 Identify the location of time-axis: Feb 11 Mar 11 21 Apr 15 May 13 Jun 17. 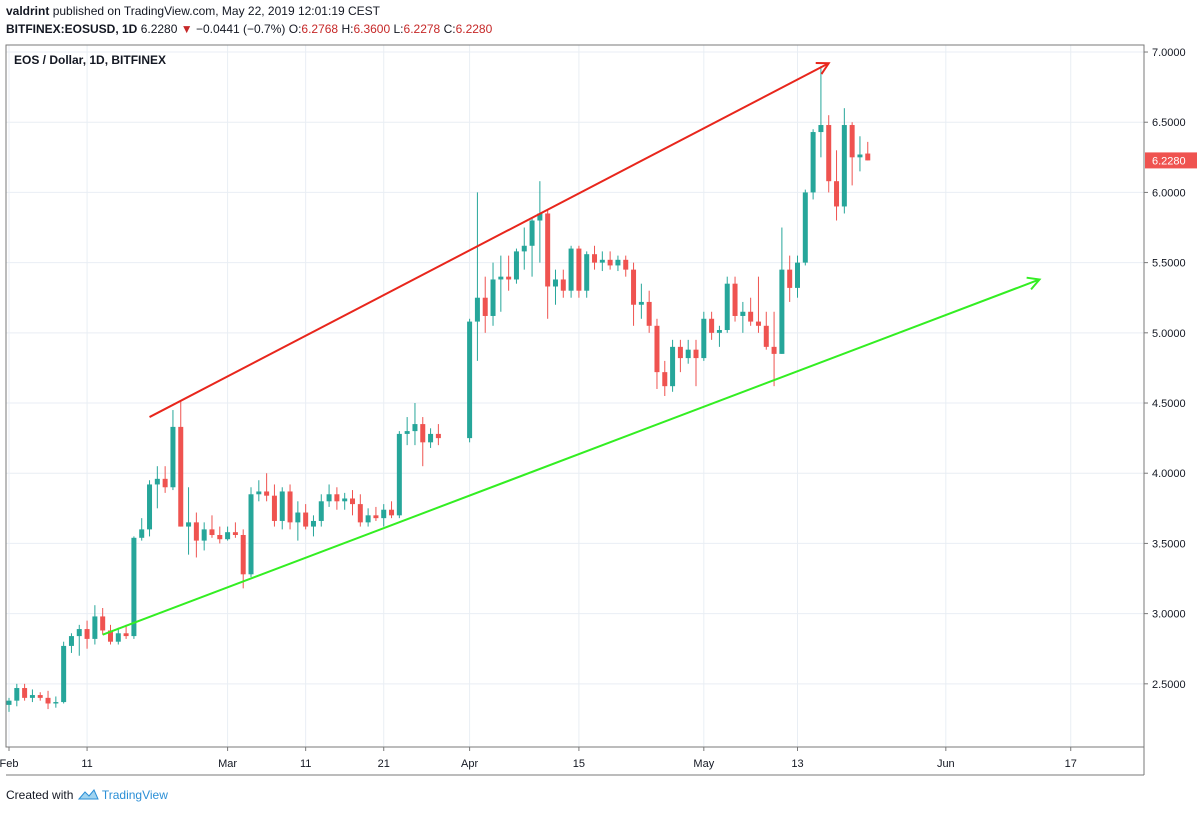
(538, 758).